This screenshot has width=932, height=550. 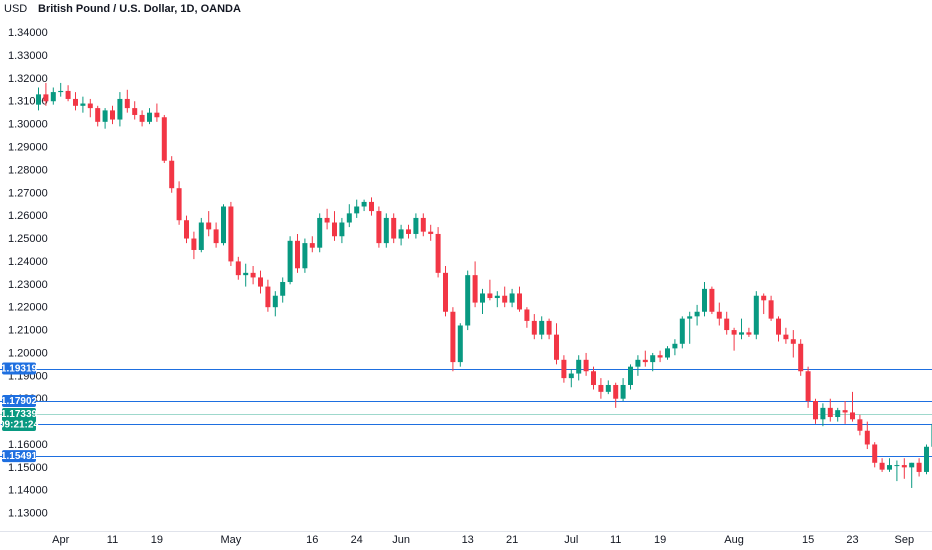 What do you see at coordinates (112, 540) in the screenshot?
I see `x-tick-label: 11` at bounding box center [112, 540].